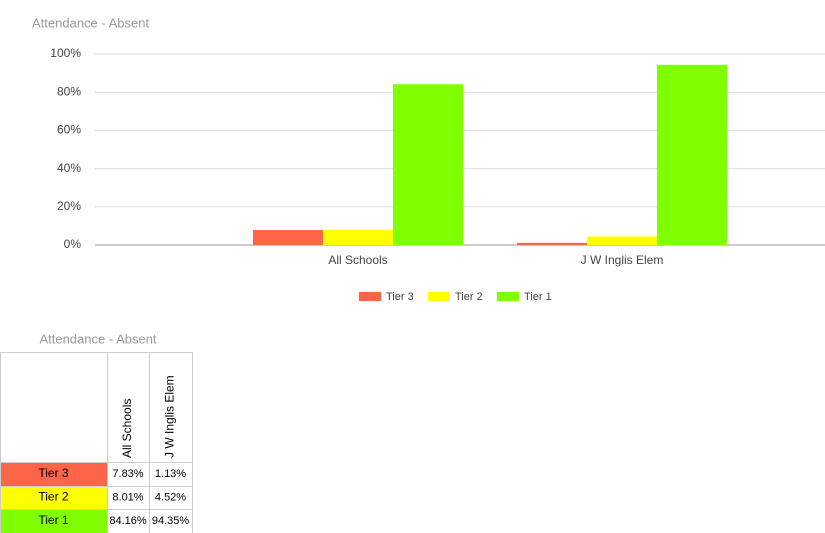 The image size is (825, 533). Describe the element at coordinates (127, 428) in the screenshot. I see `column-header-label: All Schools` at that location.